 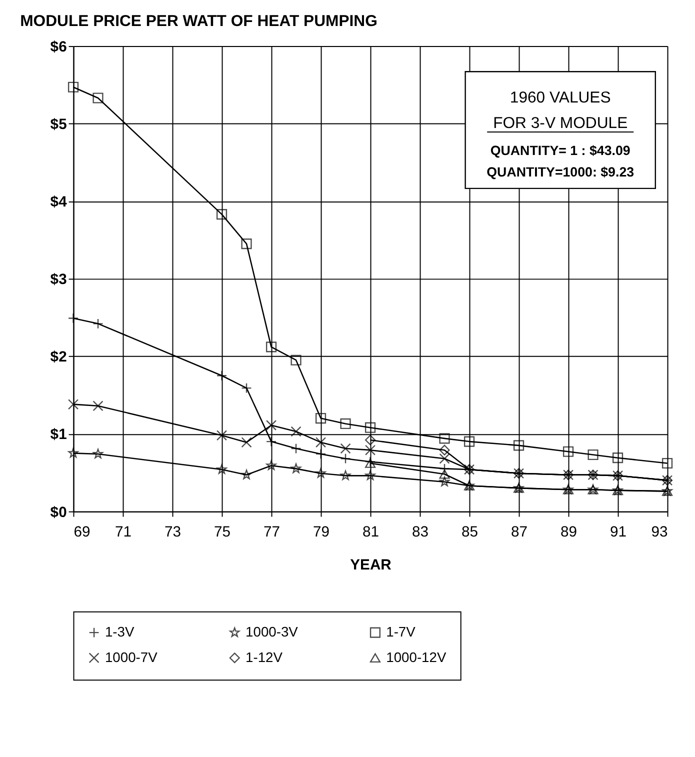 What do you see at coordinates (58, 512) in the screenshot?
I see `y-tick-label: $0` at bounding box center [58, 512].